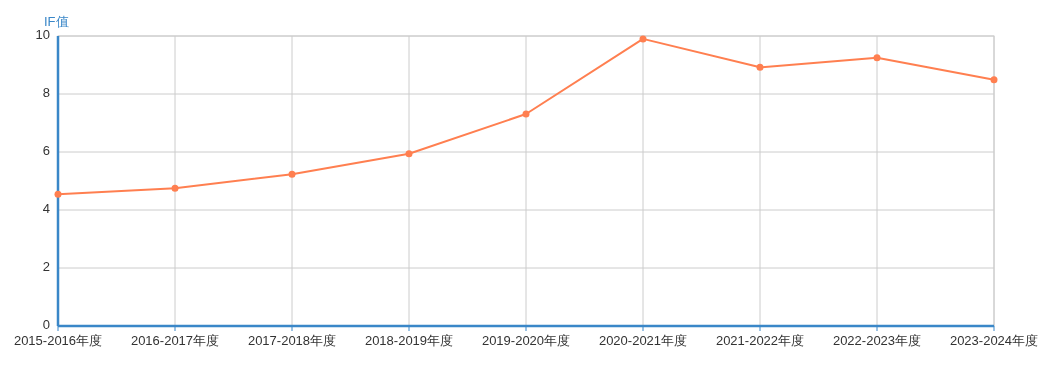 This screenshot has height=374, width=1050. I want to click on y-tick-label: 6, so click(46, 151).